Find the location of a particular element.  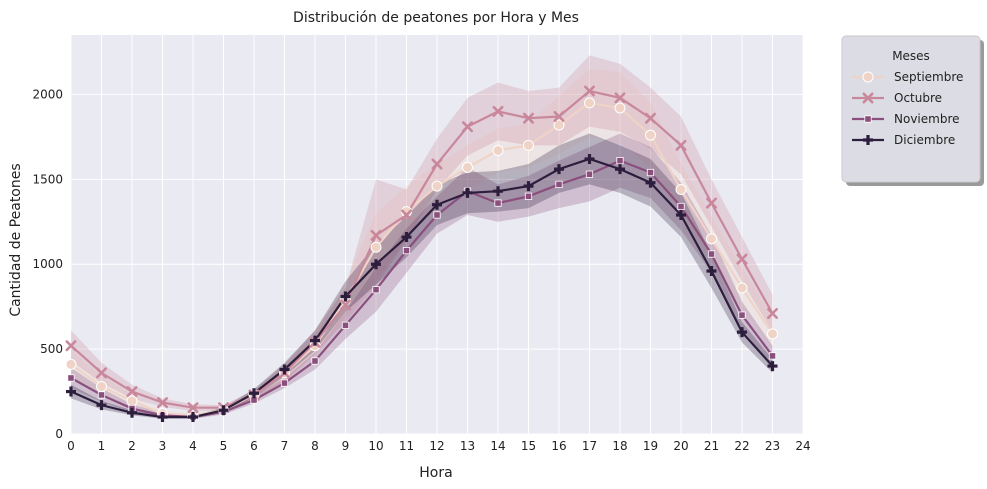

x-tick-label: 17 is located at coordinates (589, 446).